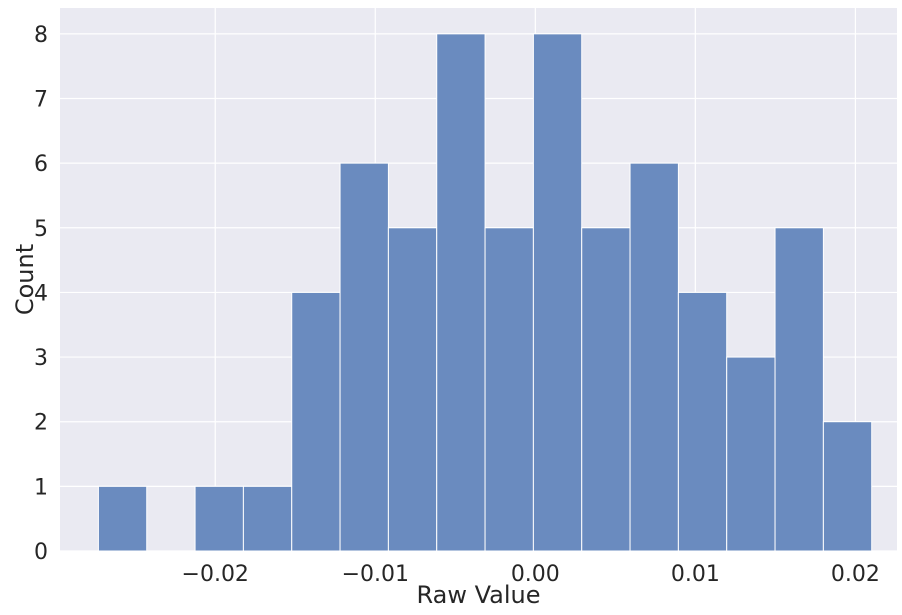  I want to click on y-tick-label: 2, so click(41, 423).